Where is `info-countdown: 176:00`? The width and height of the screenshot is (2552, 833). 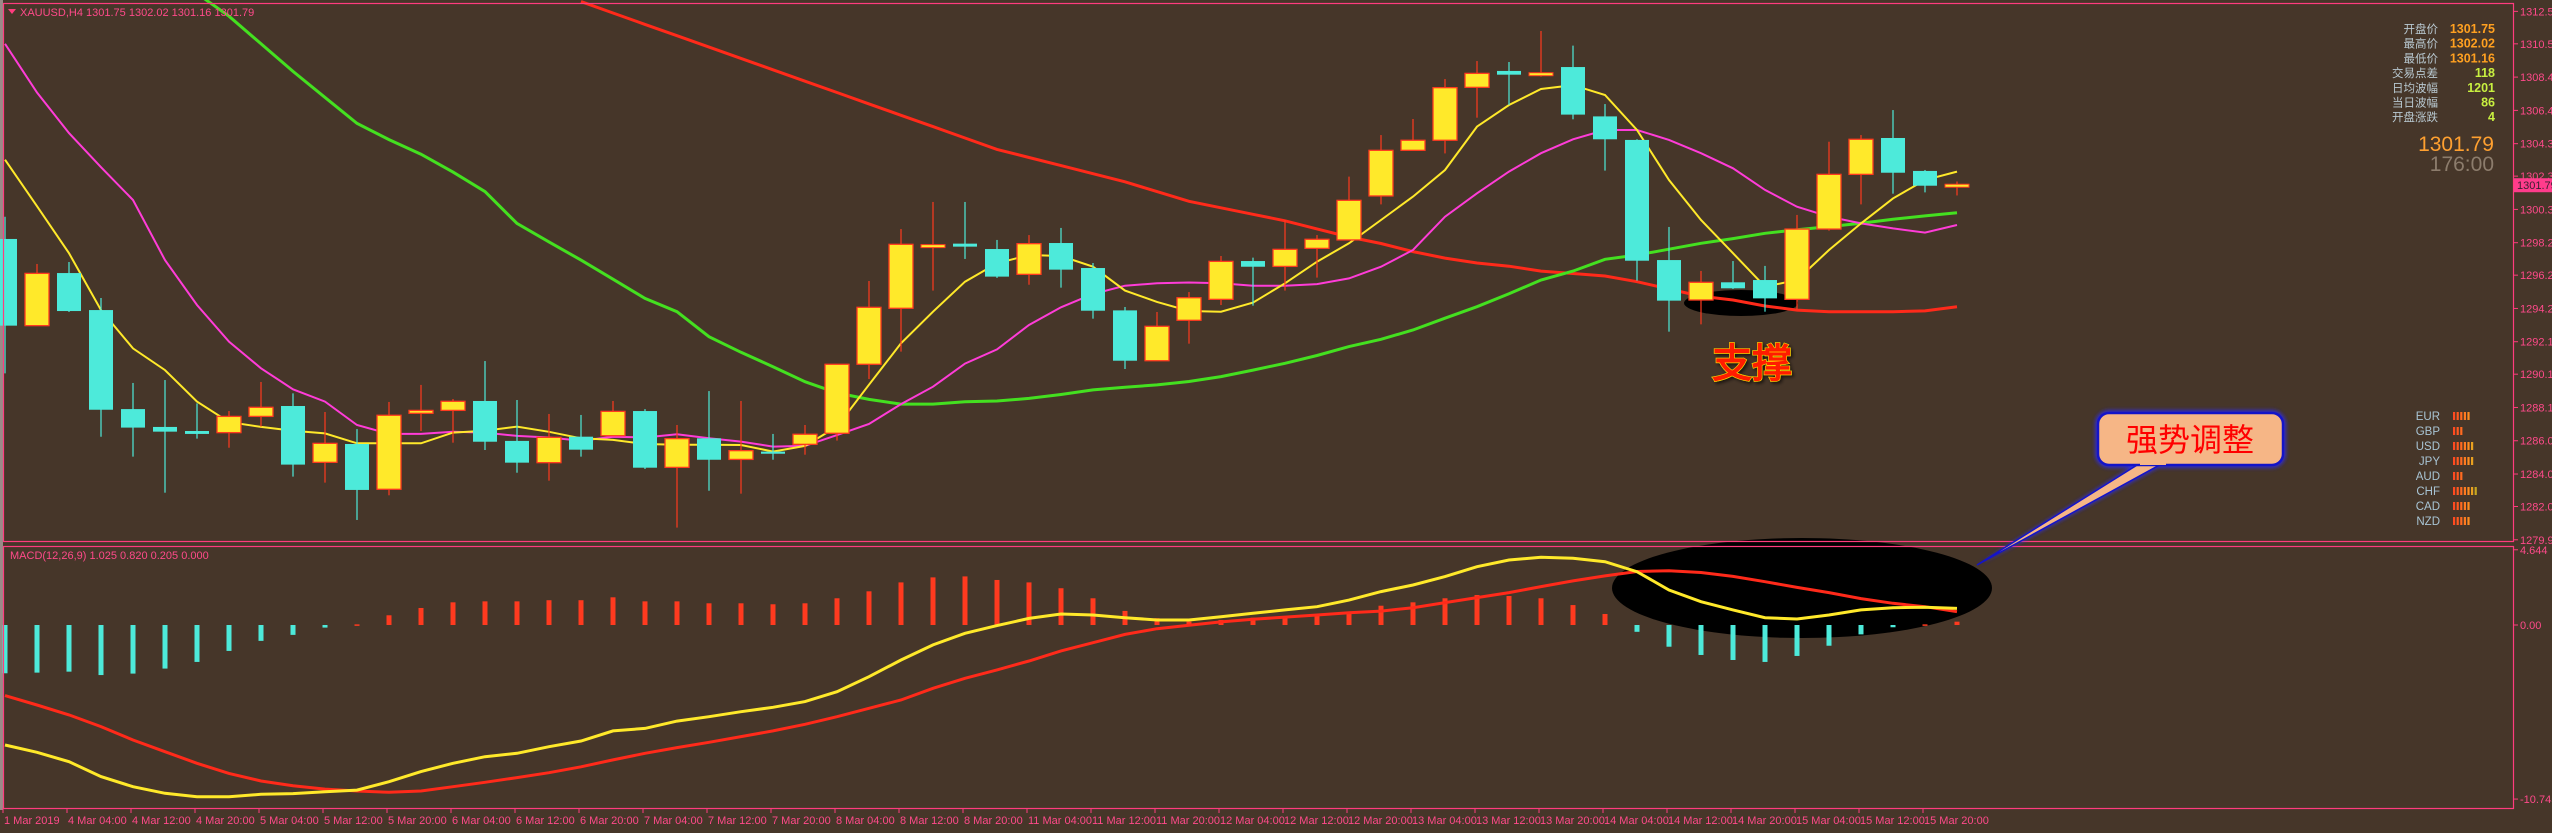 info-countdown: 176:00 is located at coordinates (2462, 164).